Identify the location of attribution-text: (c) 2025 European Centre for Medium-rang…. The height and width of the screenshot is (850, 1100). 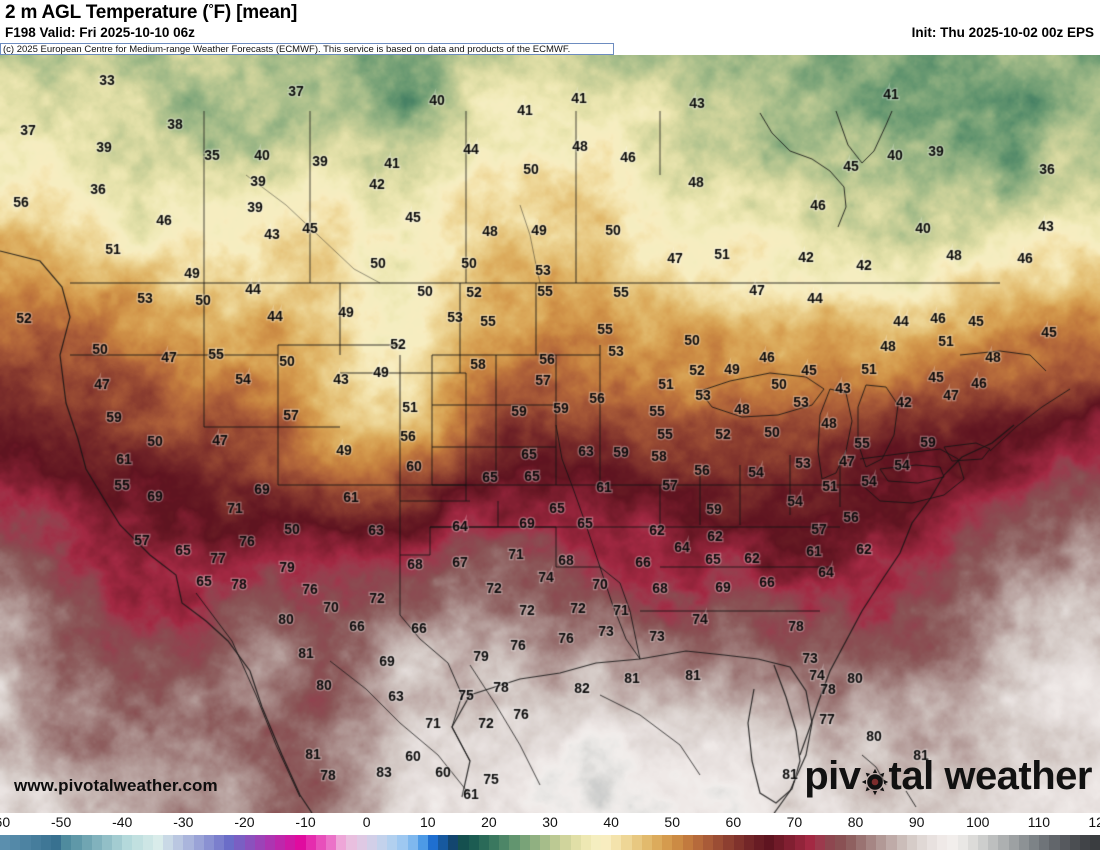
(307, 49).